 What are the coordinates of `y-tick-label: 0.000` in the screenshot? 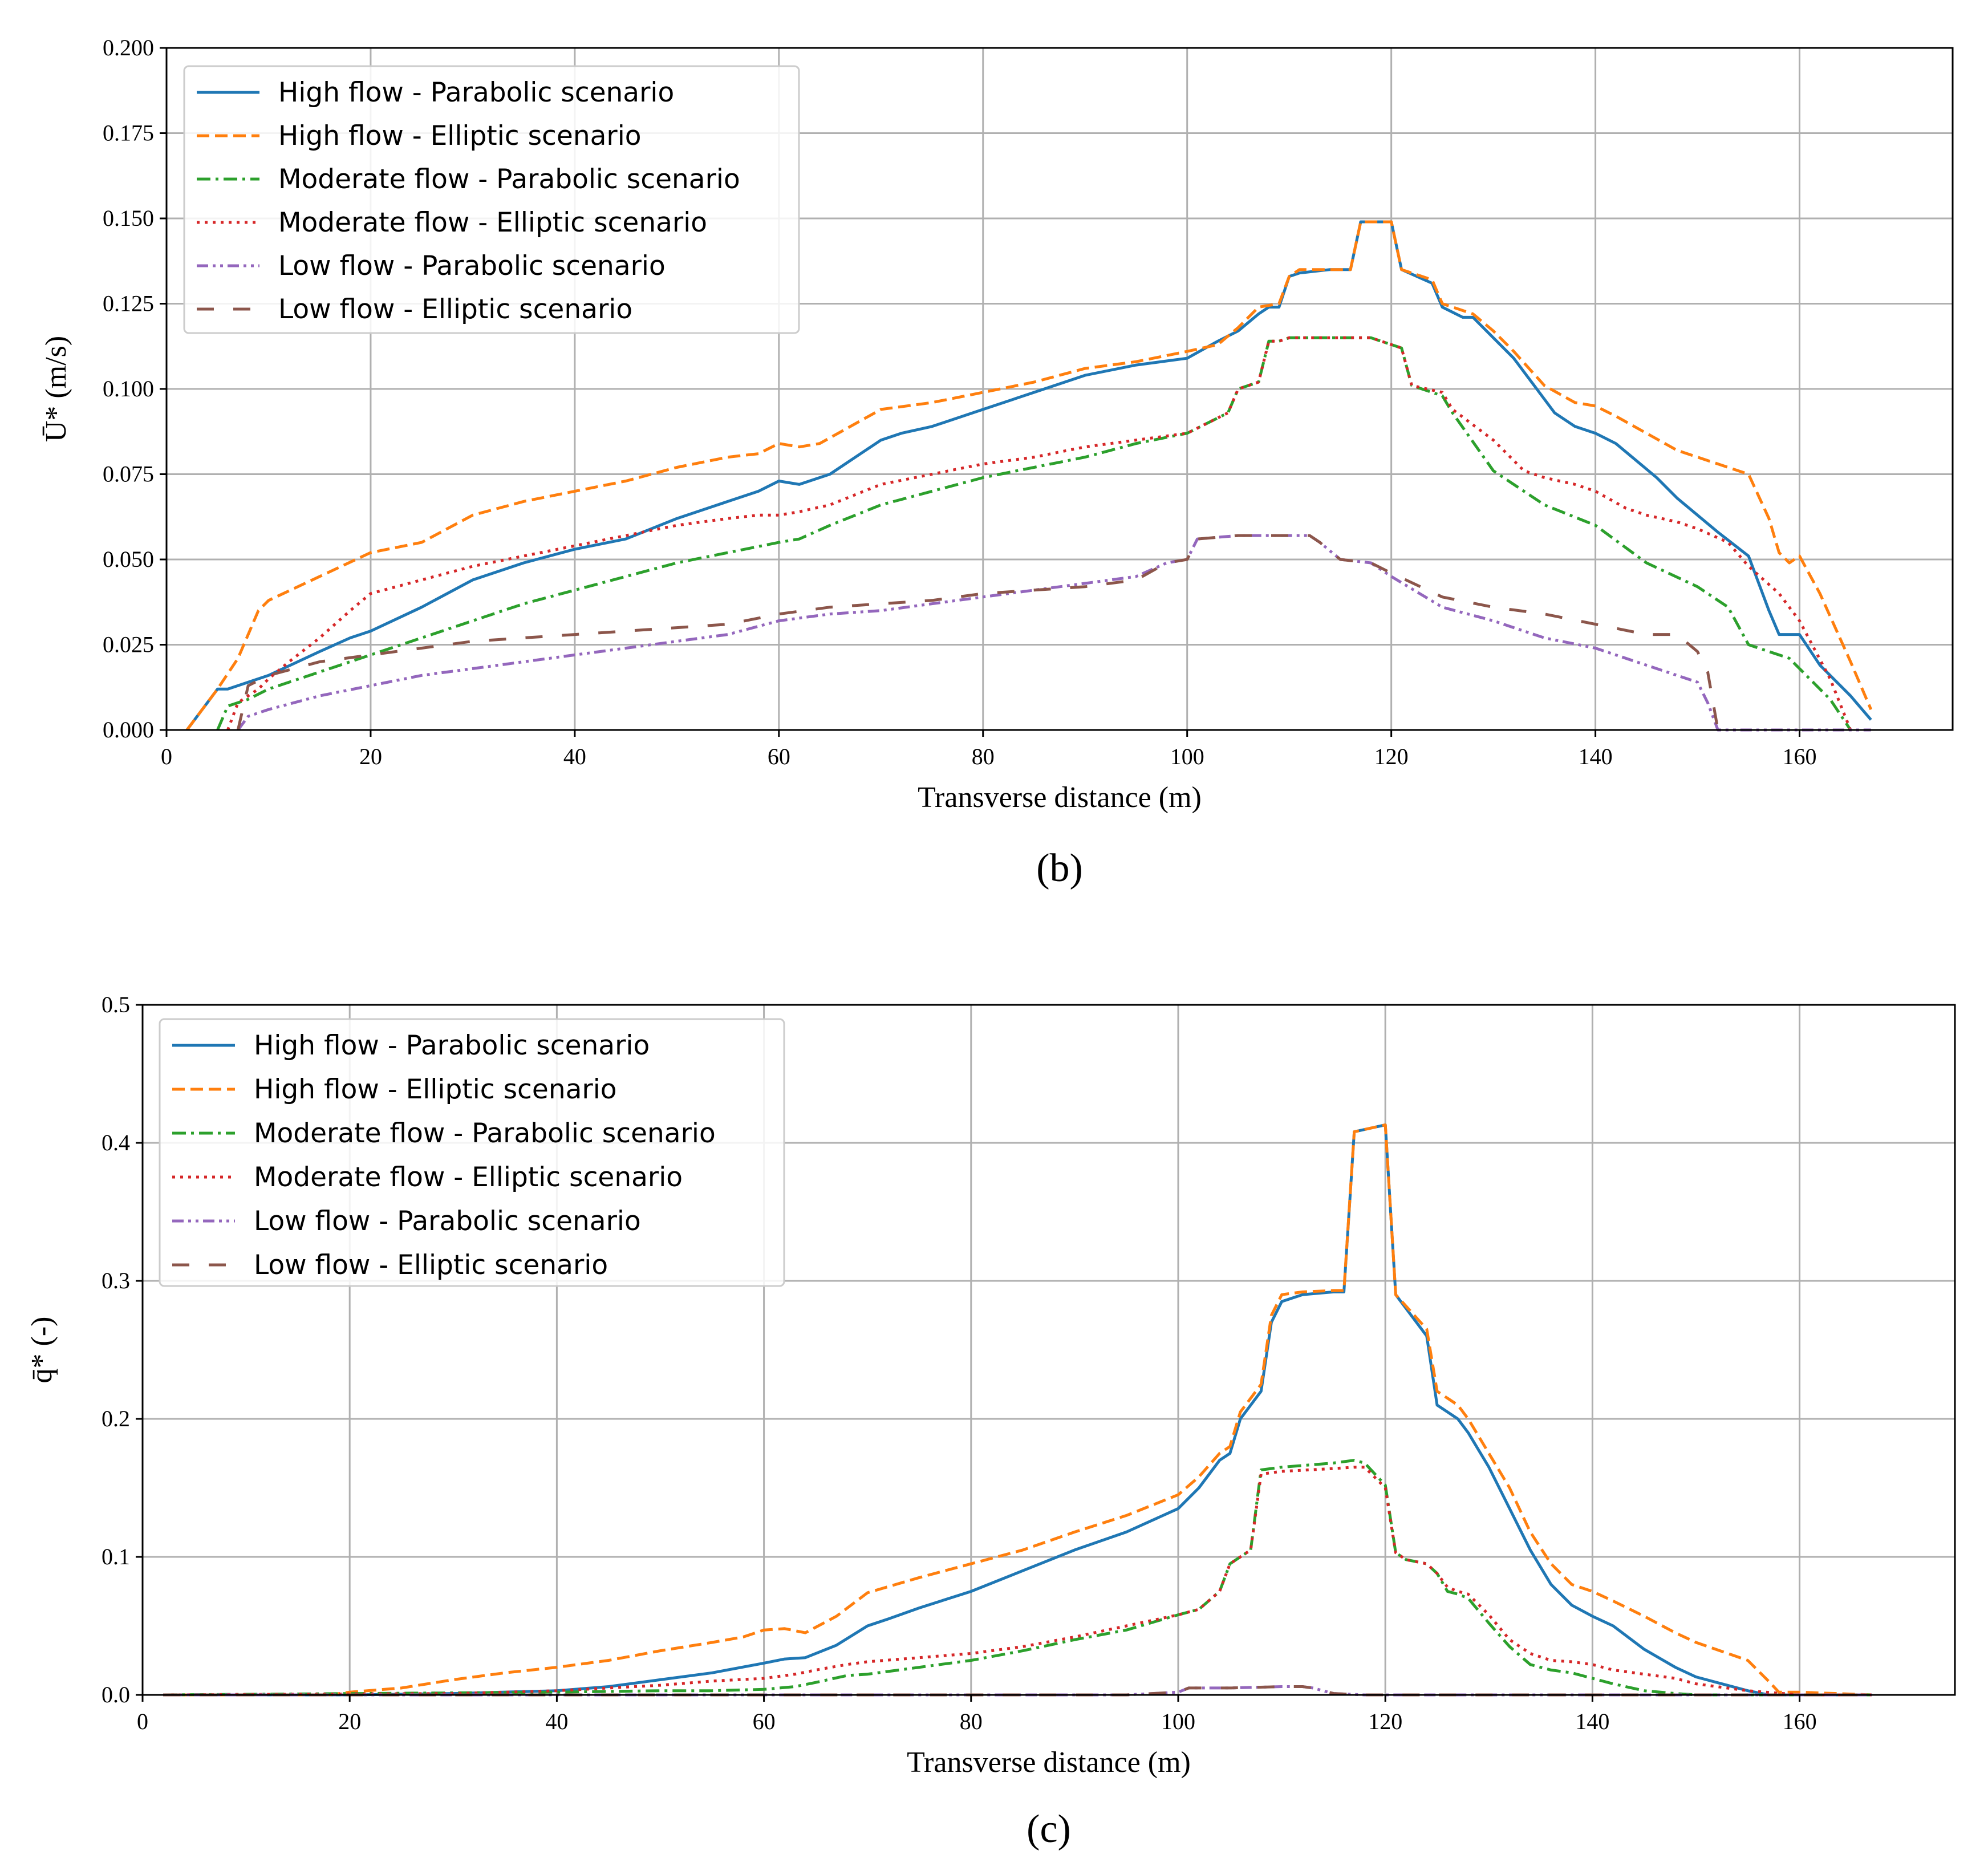 It's located at (128, 730).